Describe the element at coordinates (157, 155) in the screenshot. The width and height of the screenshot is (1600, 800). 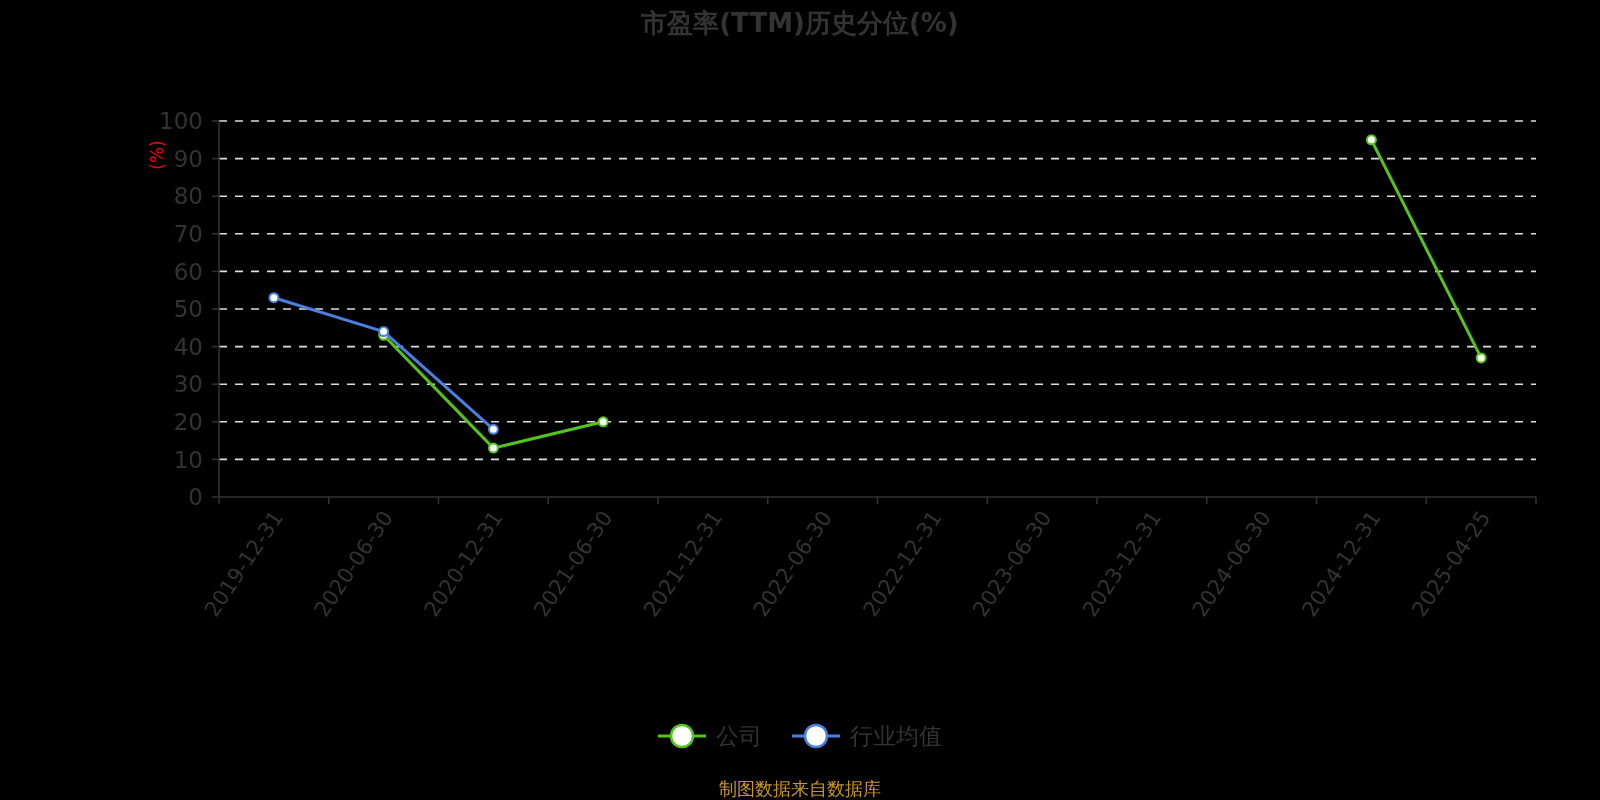
I see `y-axis-title: (%)` at that location.